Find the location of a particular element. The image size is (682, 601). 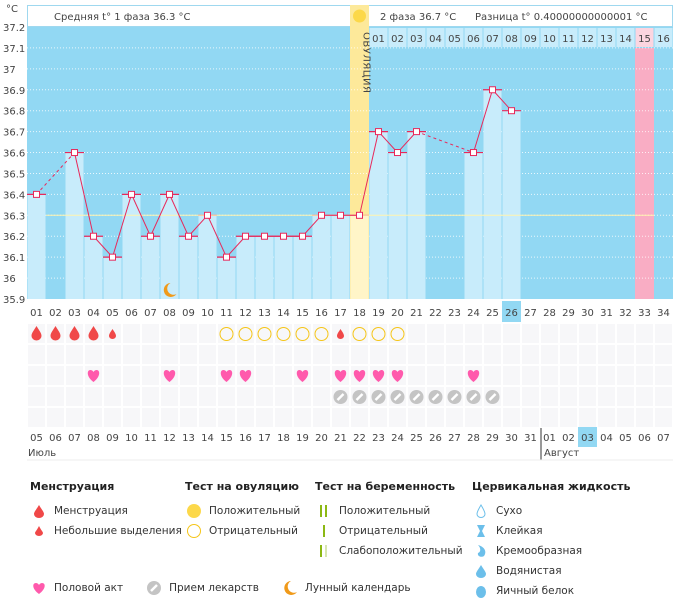

cycle-day-label: 02 is located at coordinates (55, 313).